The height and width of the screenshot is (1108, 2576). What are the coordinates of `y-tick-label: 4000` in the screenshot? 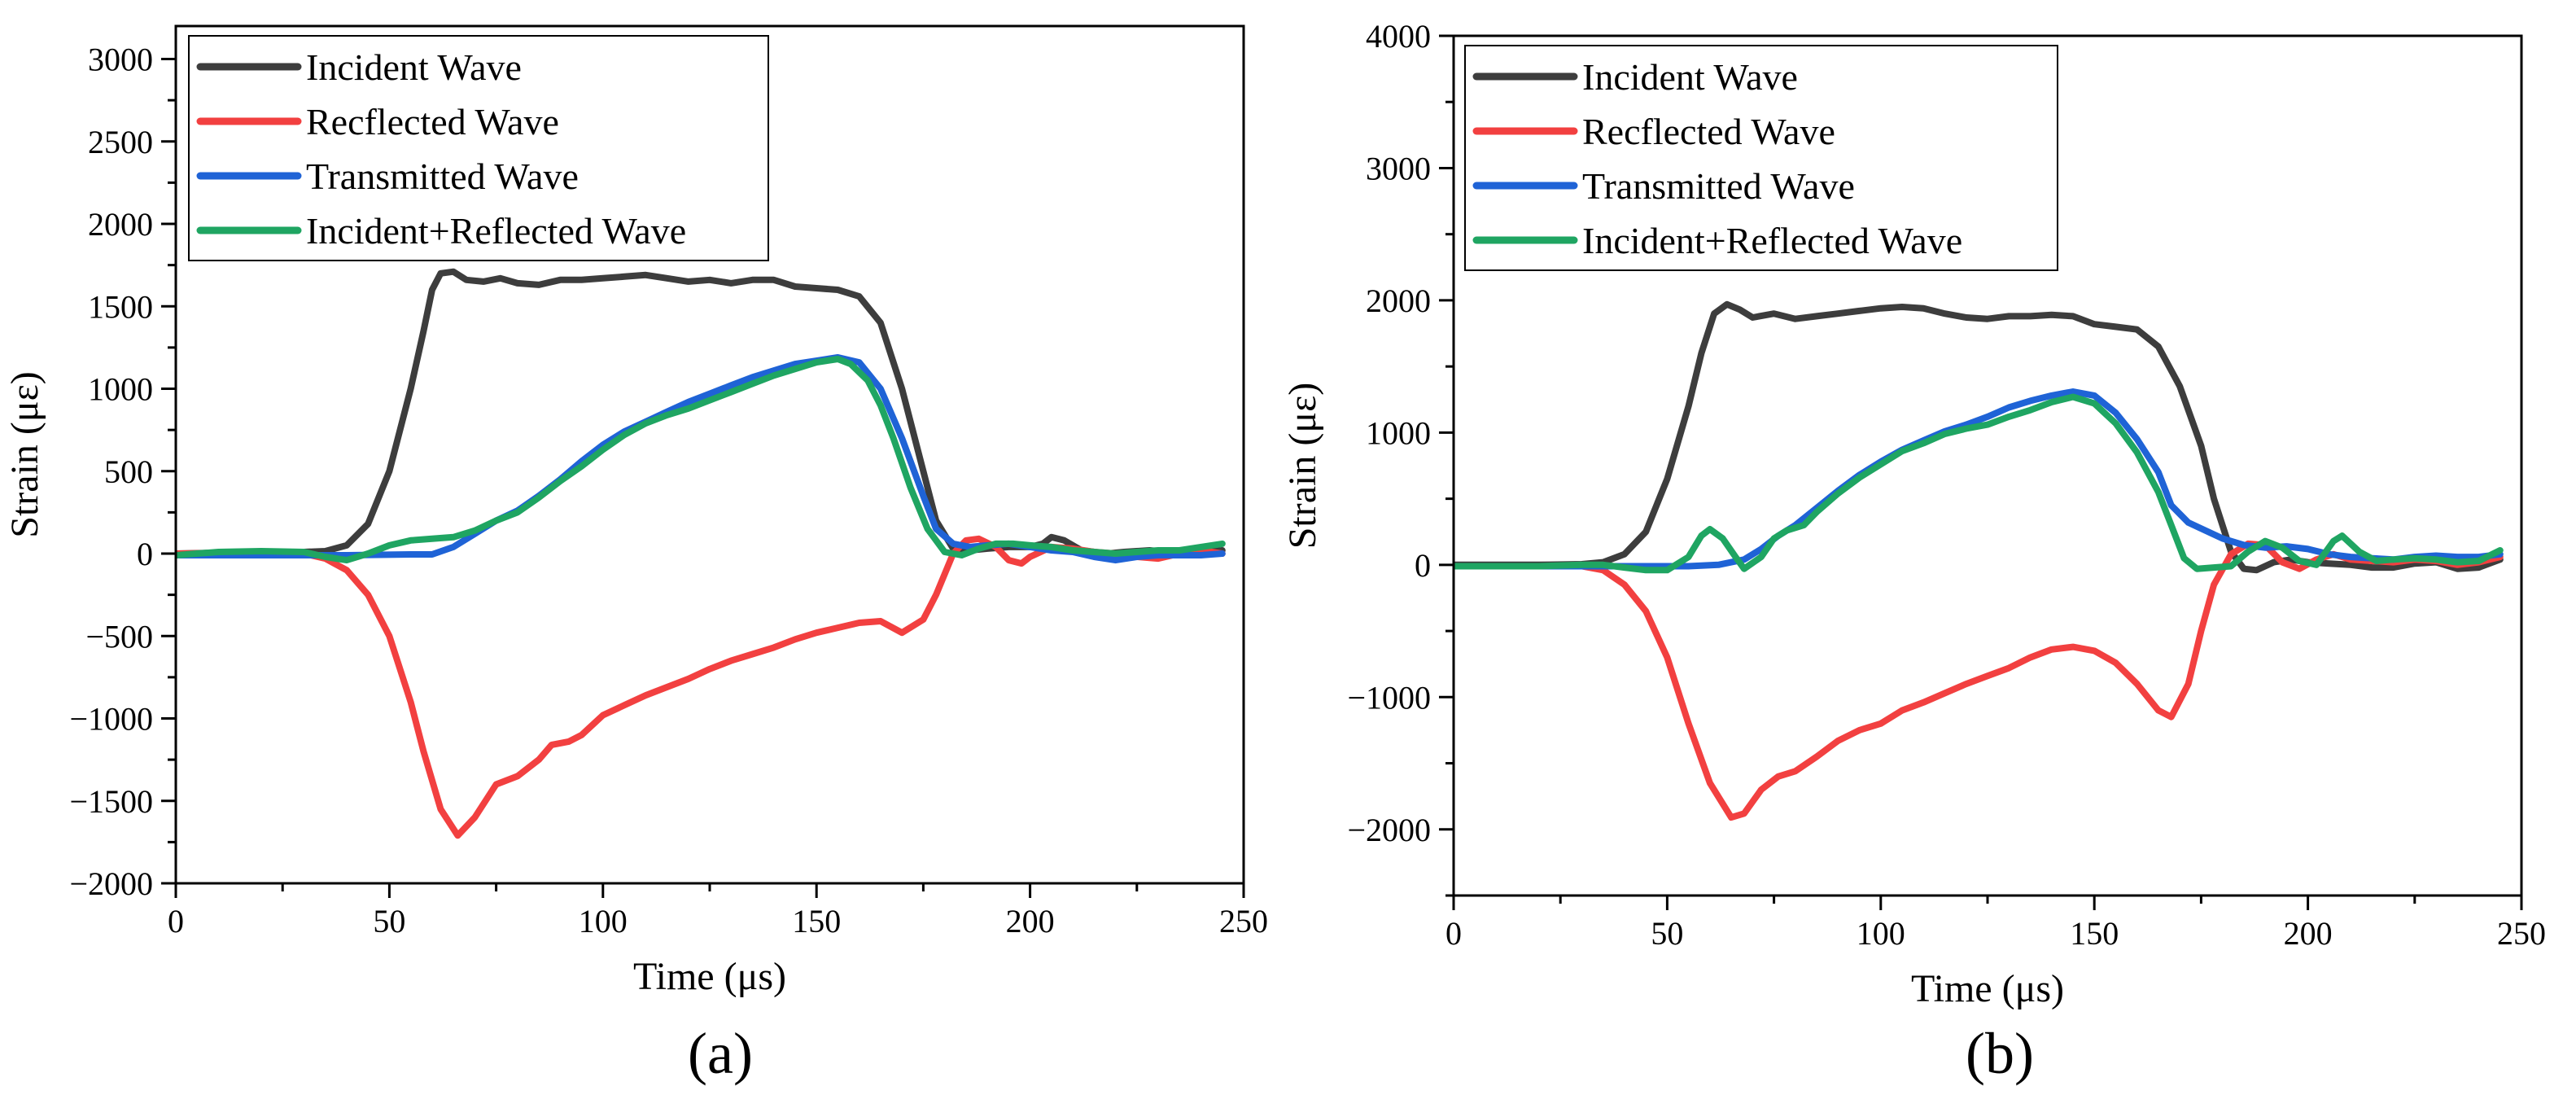 It's located at (1398, 36).